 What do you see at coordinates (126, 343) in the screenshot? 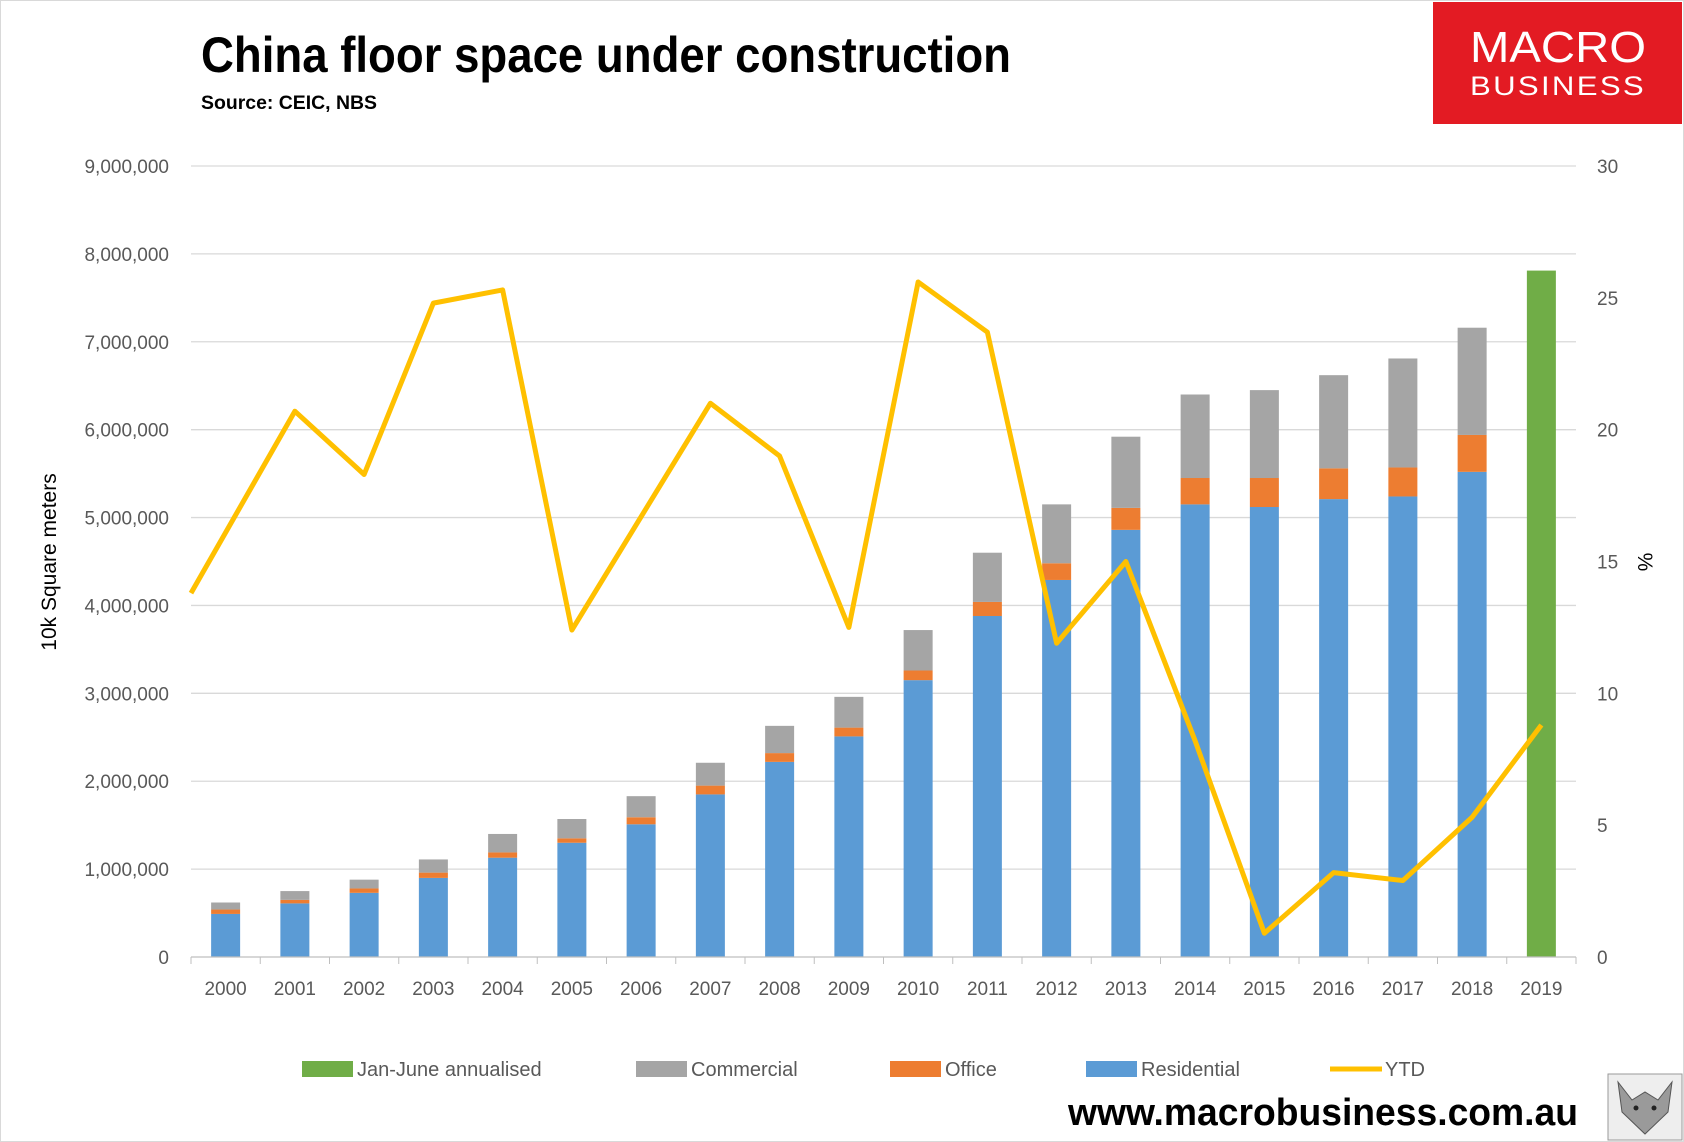
I see `y-tick-label: 7,000,000` at bounding box center [126, 343].